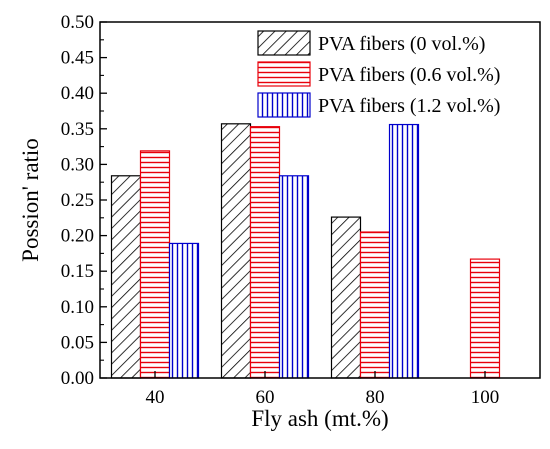 Image resolution: width=550 pixels, height=449 pixels. What do you see at coordinates (77, 164) in the screenshot?
I see `y-tick-label: 0.30` at bounding box center [77, 164].